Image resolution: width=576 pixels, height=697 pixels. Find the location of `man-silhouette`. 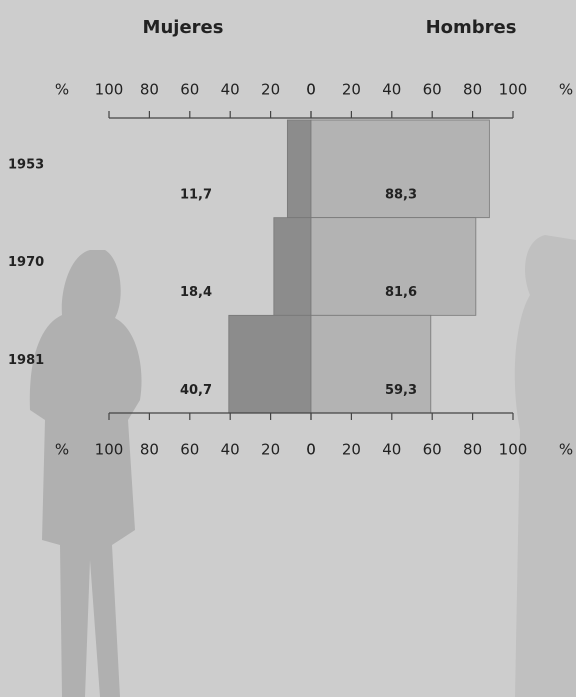

man-silhouette is located at coordinates (545, 466).